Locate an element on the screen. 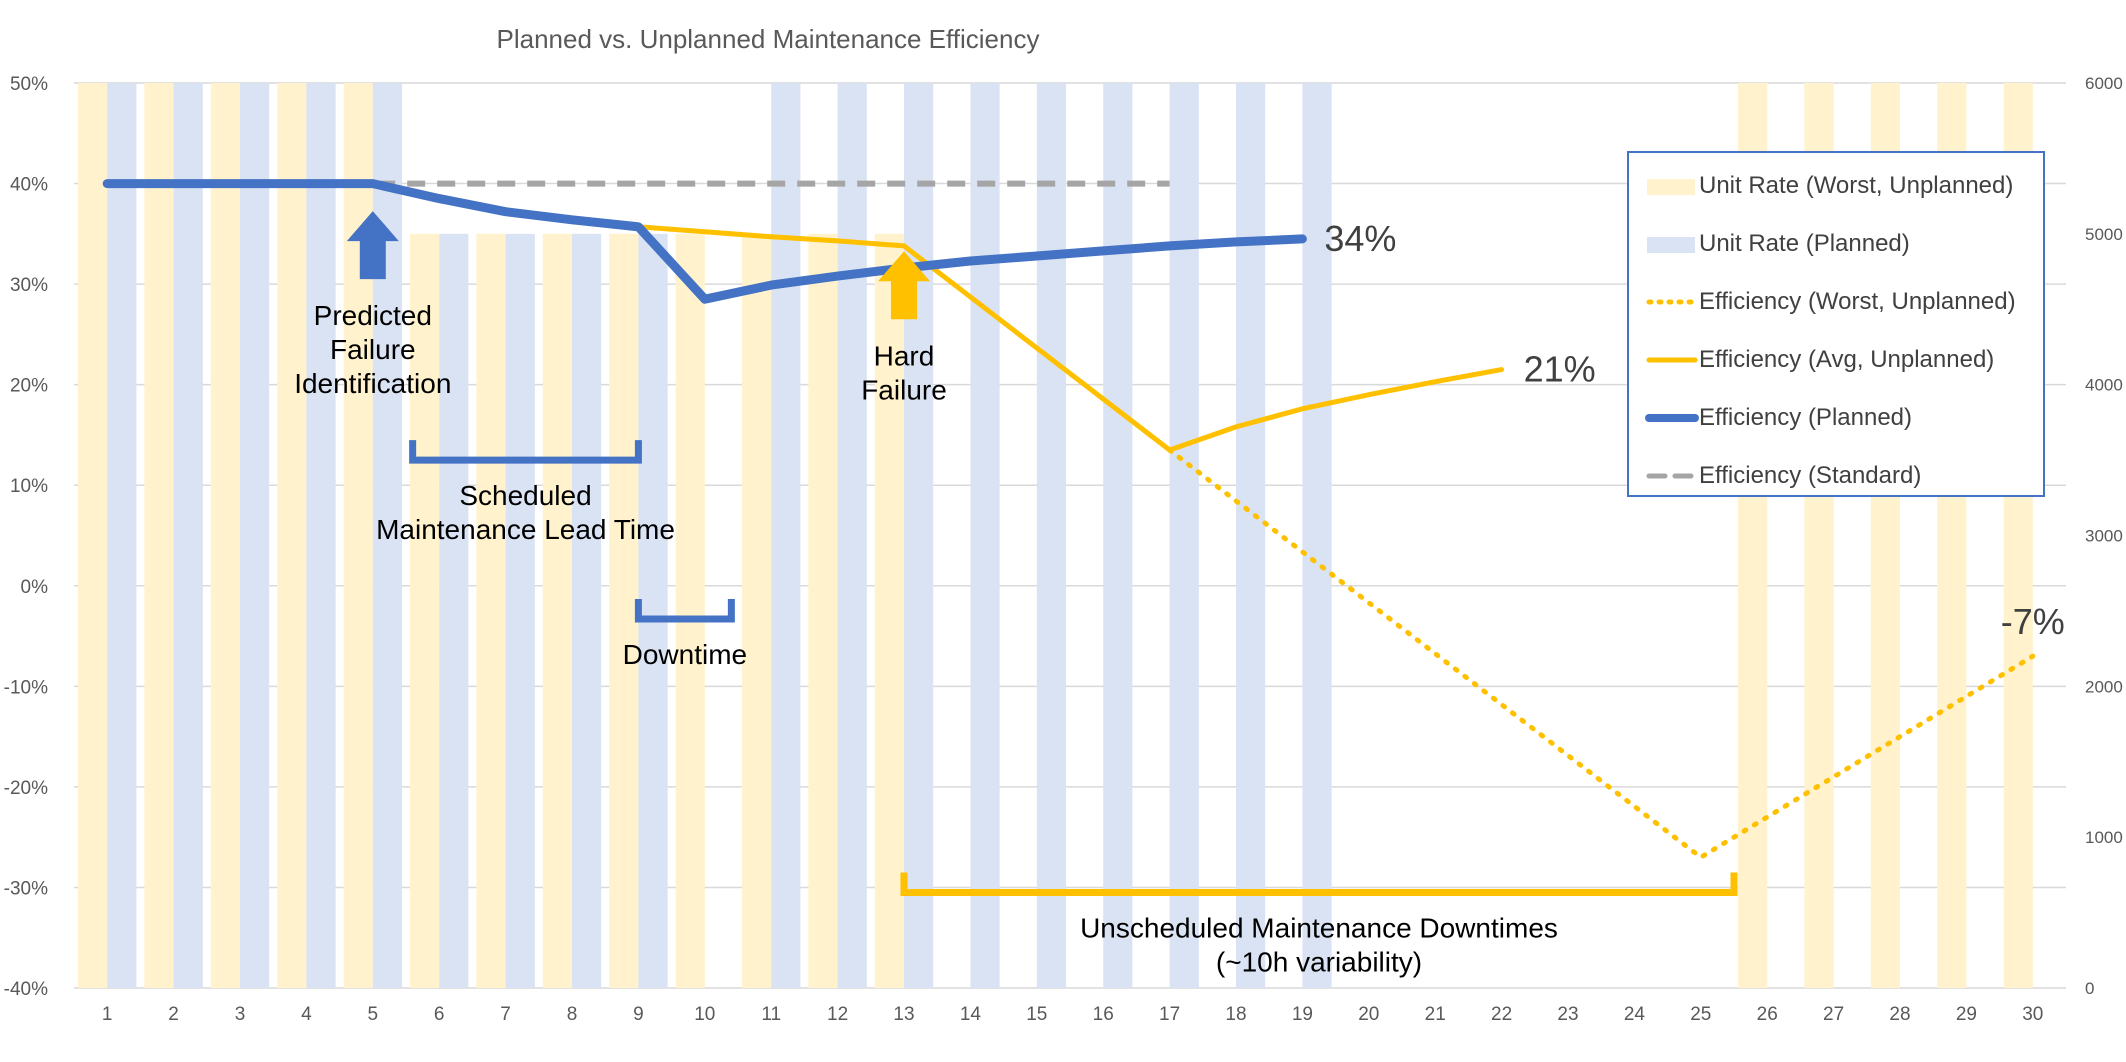  annotation-text: Downtime is located at coordinates (685, 654).